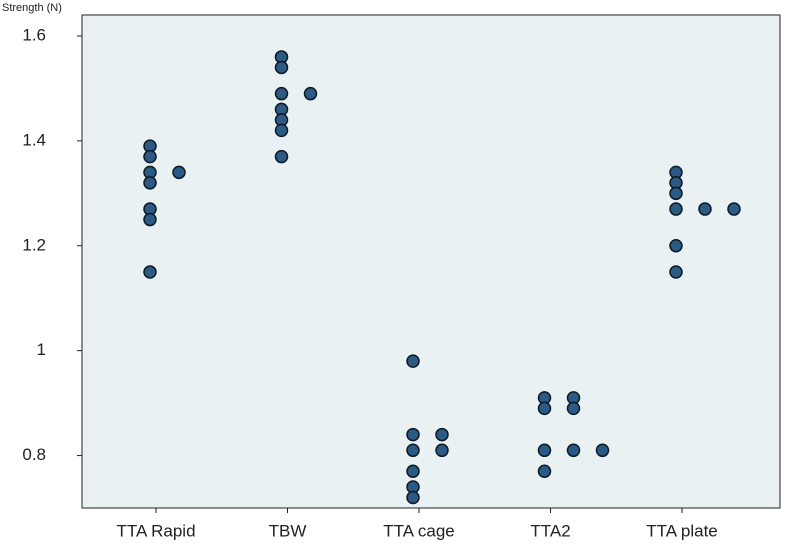  Describe the element at coordinates (32, 8) in the screenshot. I see `y-axis-label: Strength (N)` at that location.